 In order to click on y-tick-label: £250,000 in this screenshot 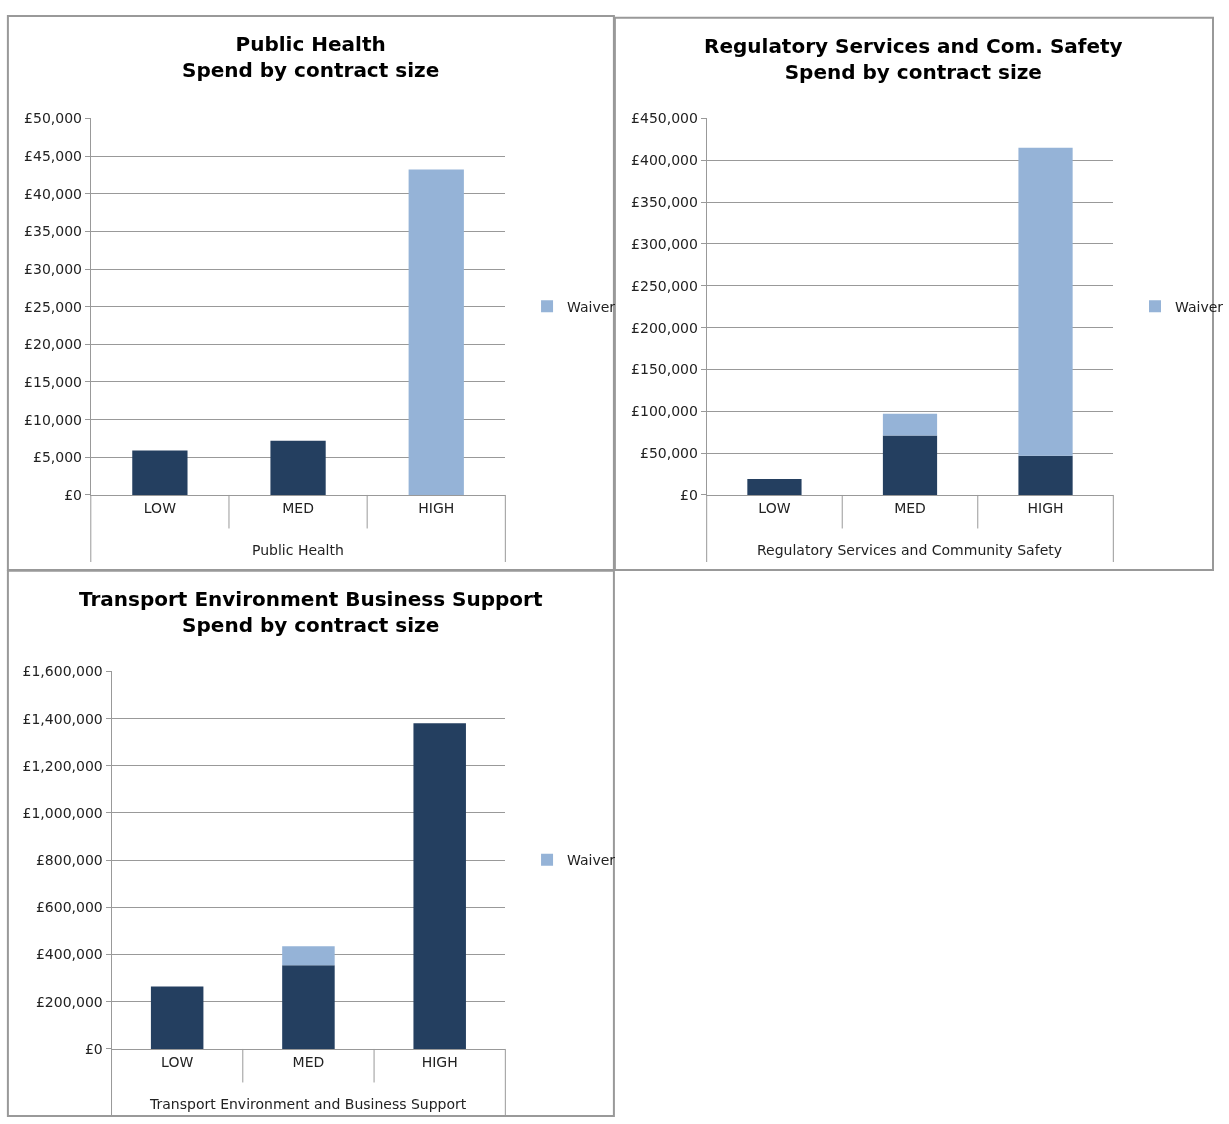, I will do `click(664, 285)`.